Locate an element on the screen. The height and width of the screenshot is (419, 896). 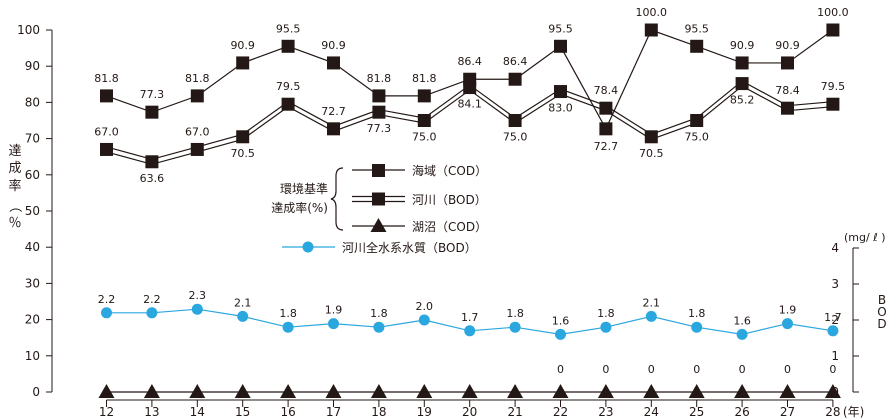
x-axis-tick-label: 14 is located at coordinates (197, 412).